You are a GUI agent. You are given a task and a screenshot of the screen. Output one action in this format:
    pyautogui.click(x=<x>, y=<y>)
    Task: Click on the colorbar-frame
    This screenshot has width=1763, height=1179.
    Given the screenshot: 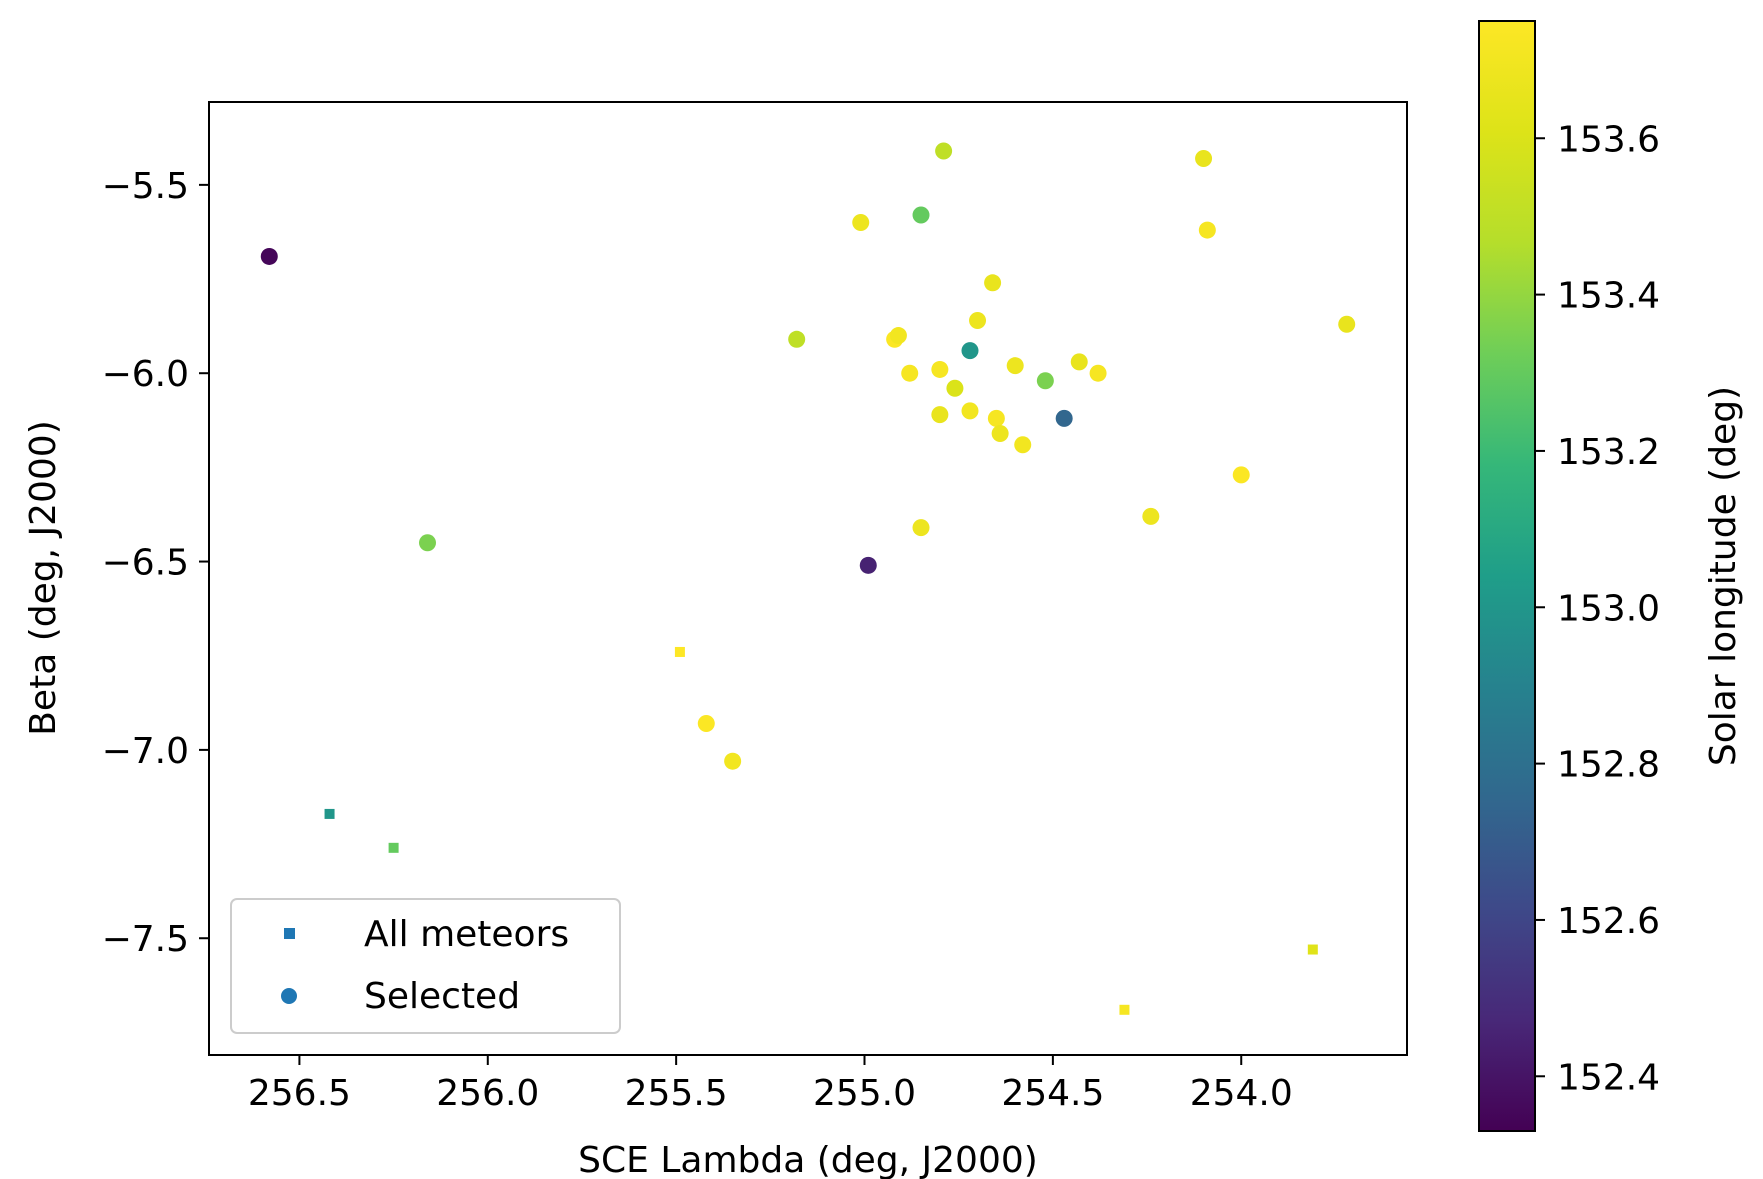 What is the action you would take?
    pyautogui.click(x=1507, y=576)
    